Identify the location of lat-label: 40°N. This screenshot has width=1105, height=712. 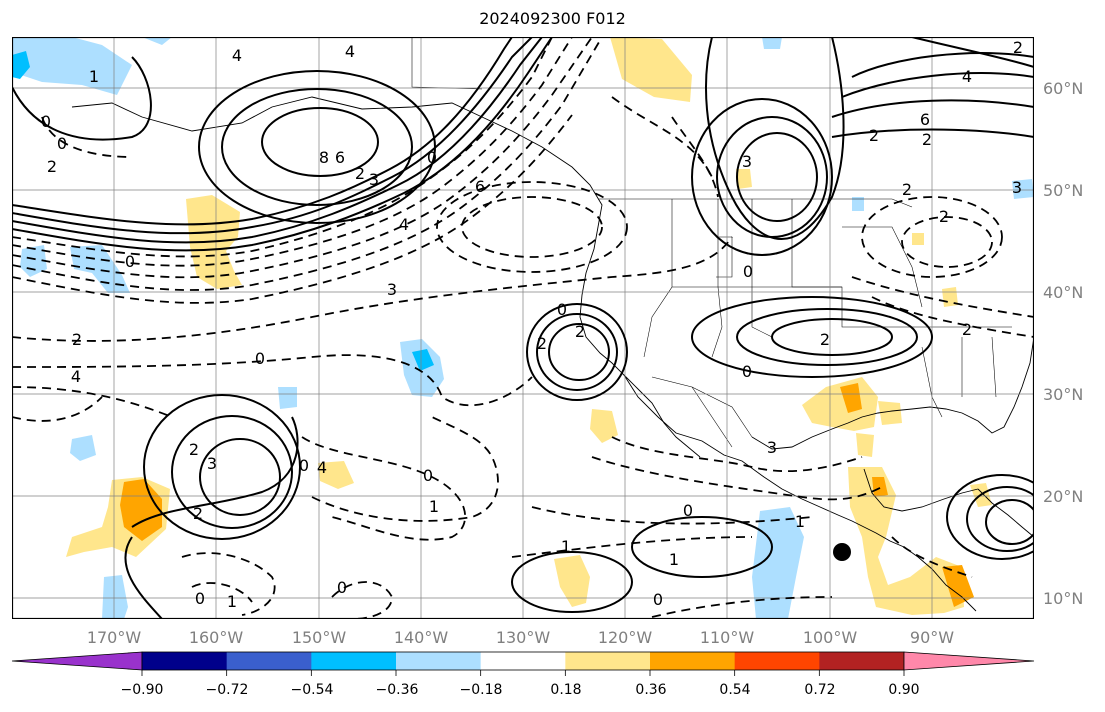
(1063, 292).